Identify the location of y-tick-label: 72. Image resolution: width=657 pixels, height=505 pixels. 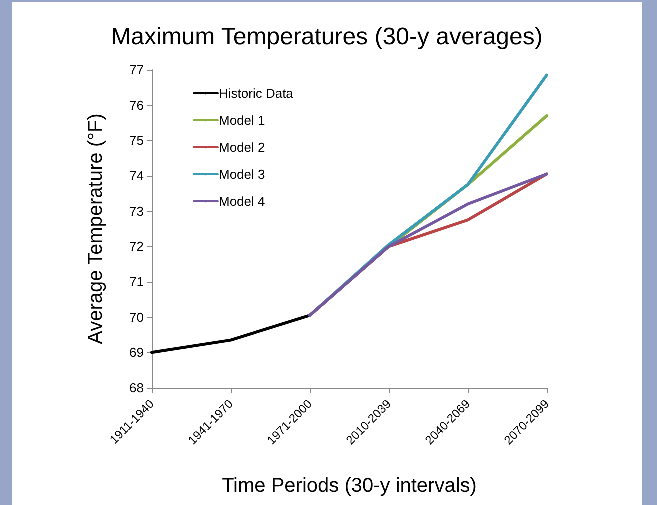
(137, 246).